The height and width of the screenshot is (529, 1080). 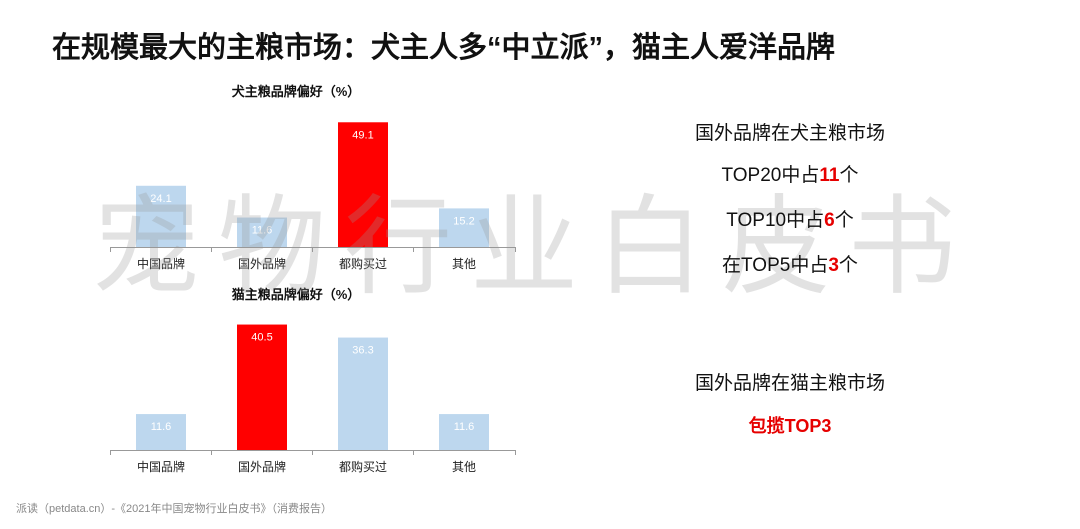 What do you see at coordinates (174, 509) in the screenshot?
I see `source-footer: 派读（petdata.cn）-《2021年中国宠物行业白皮书》（消费报告）` at bounding box center [174, 509].